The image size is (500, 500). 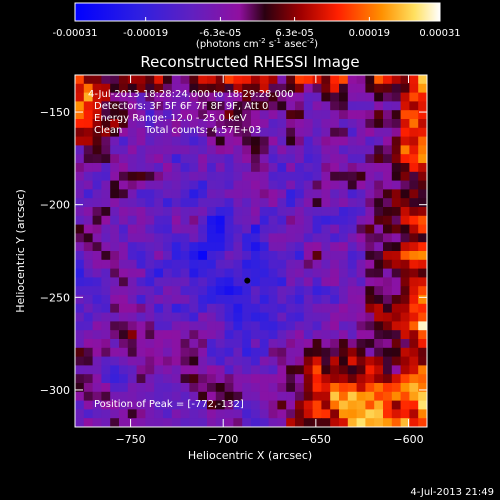 I want to click on colorbar-tick-label: 0.00031, so click(x=439, y=33).